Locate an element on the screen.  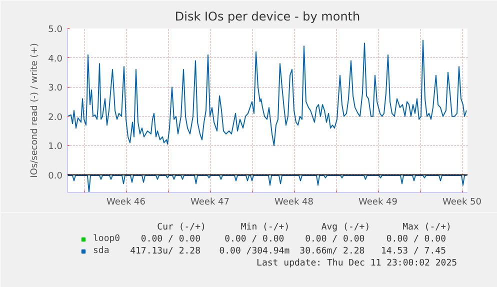
x-tick-label: Week 48 is located at coordinates (294, 203).